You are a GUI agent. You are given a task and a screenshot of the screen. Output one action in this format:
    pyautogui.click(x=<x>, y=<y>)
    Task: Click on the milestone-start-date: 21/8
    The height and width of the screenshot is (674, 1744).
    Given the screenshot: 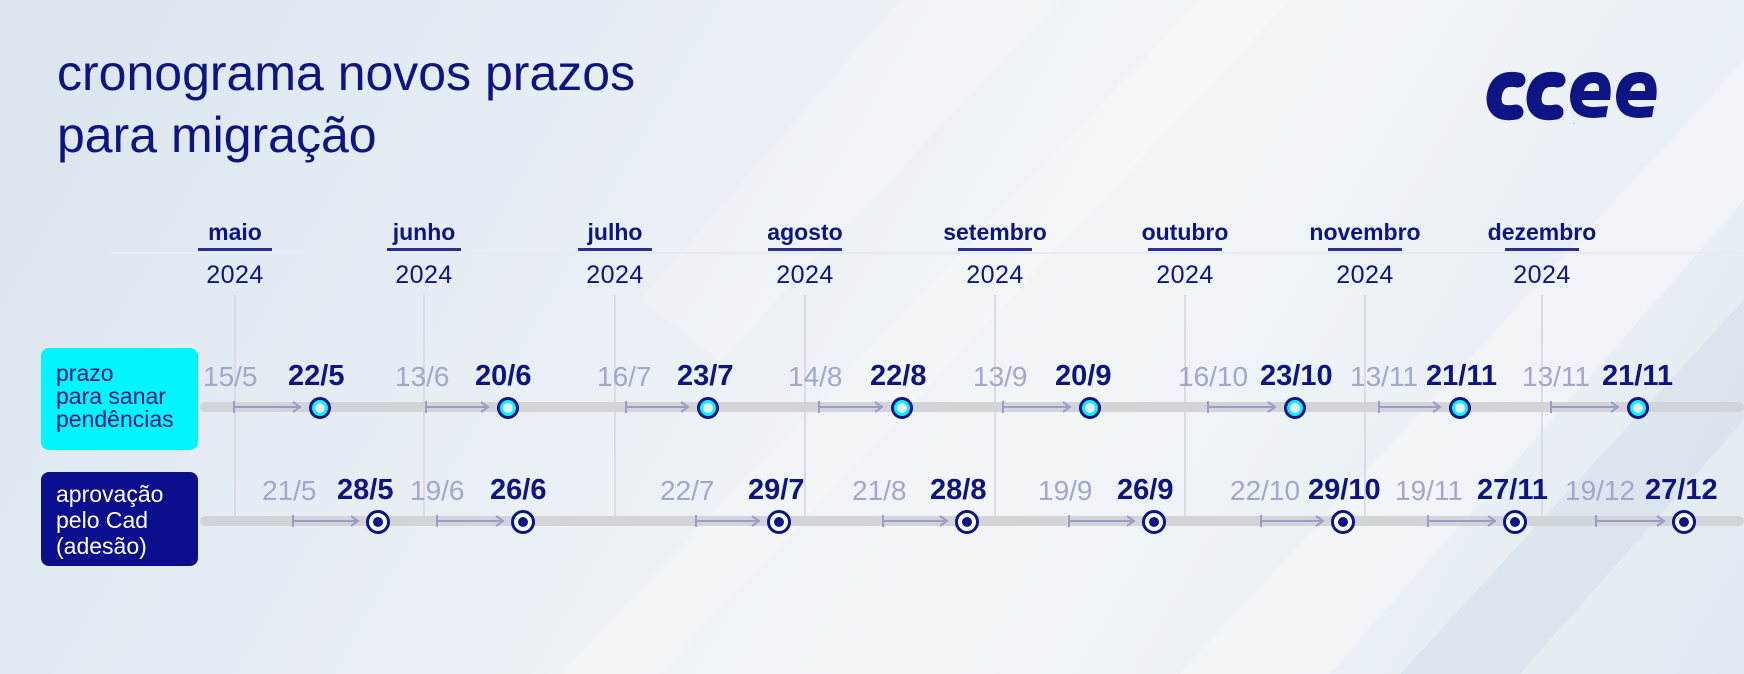 What is the action you would take?
    pyautogui.click(x=879, y=490)
    